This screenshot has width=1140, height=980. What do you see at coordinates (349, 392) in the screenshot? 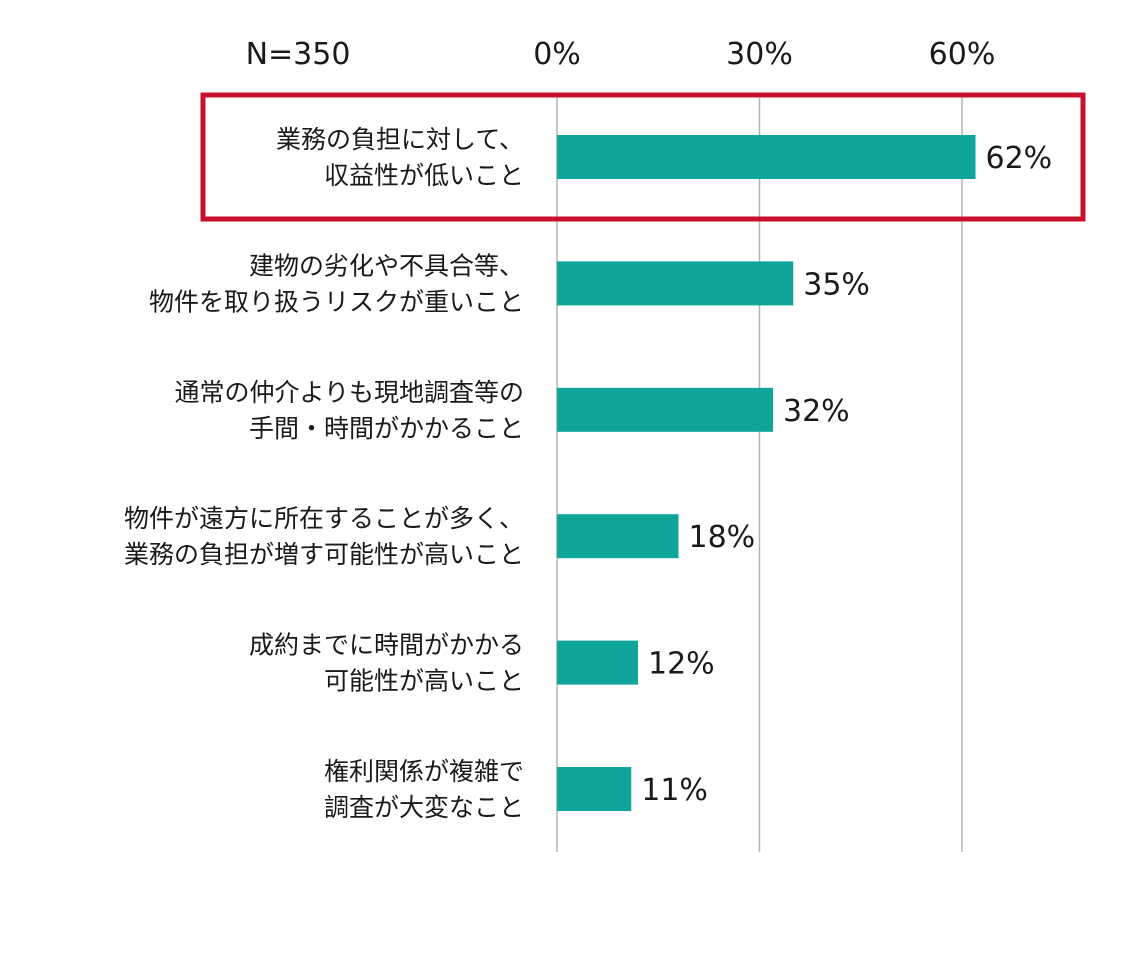
I see `category-label: 通常の仲介よりも現地調査等の` at bounding box center [349, 392].